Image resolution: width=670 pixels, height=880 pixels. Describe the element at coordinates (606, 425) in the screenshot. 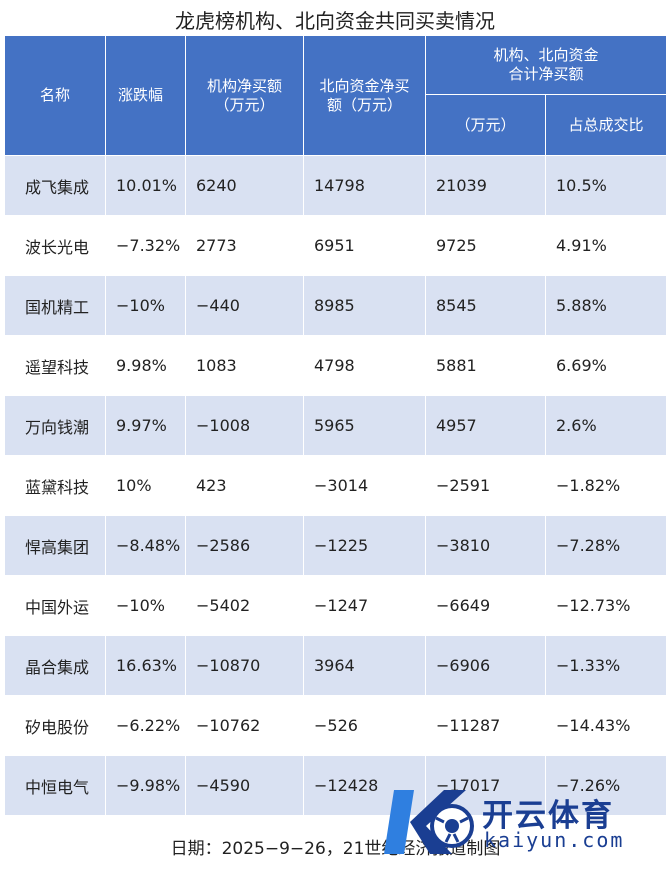

I see `cell-ratio: 2.6%` at that location.